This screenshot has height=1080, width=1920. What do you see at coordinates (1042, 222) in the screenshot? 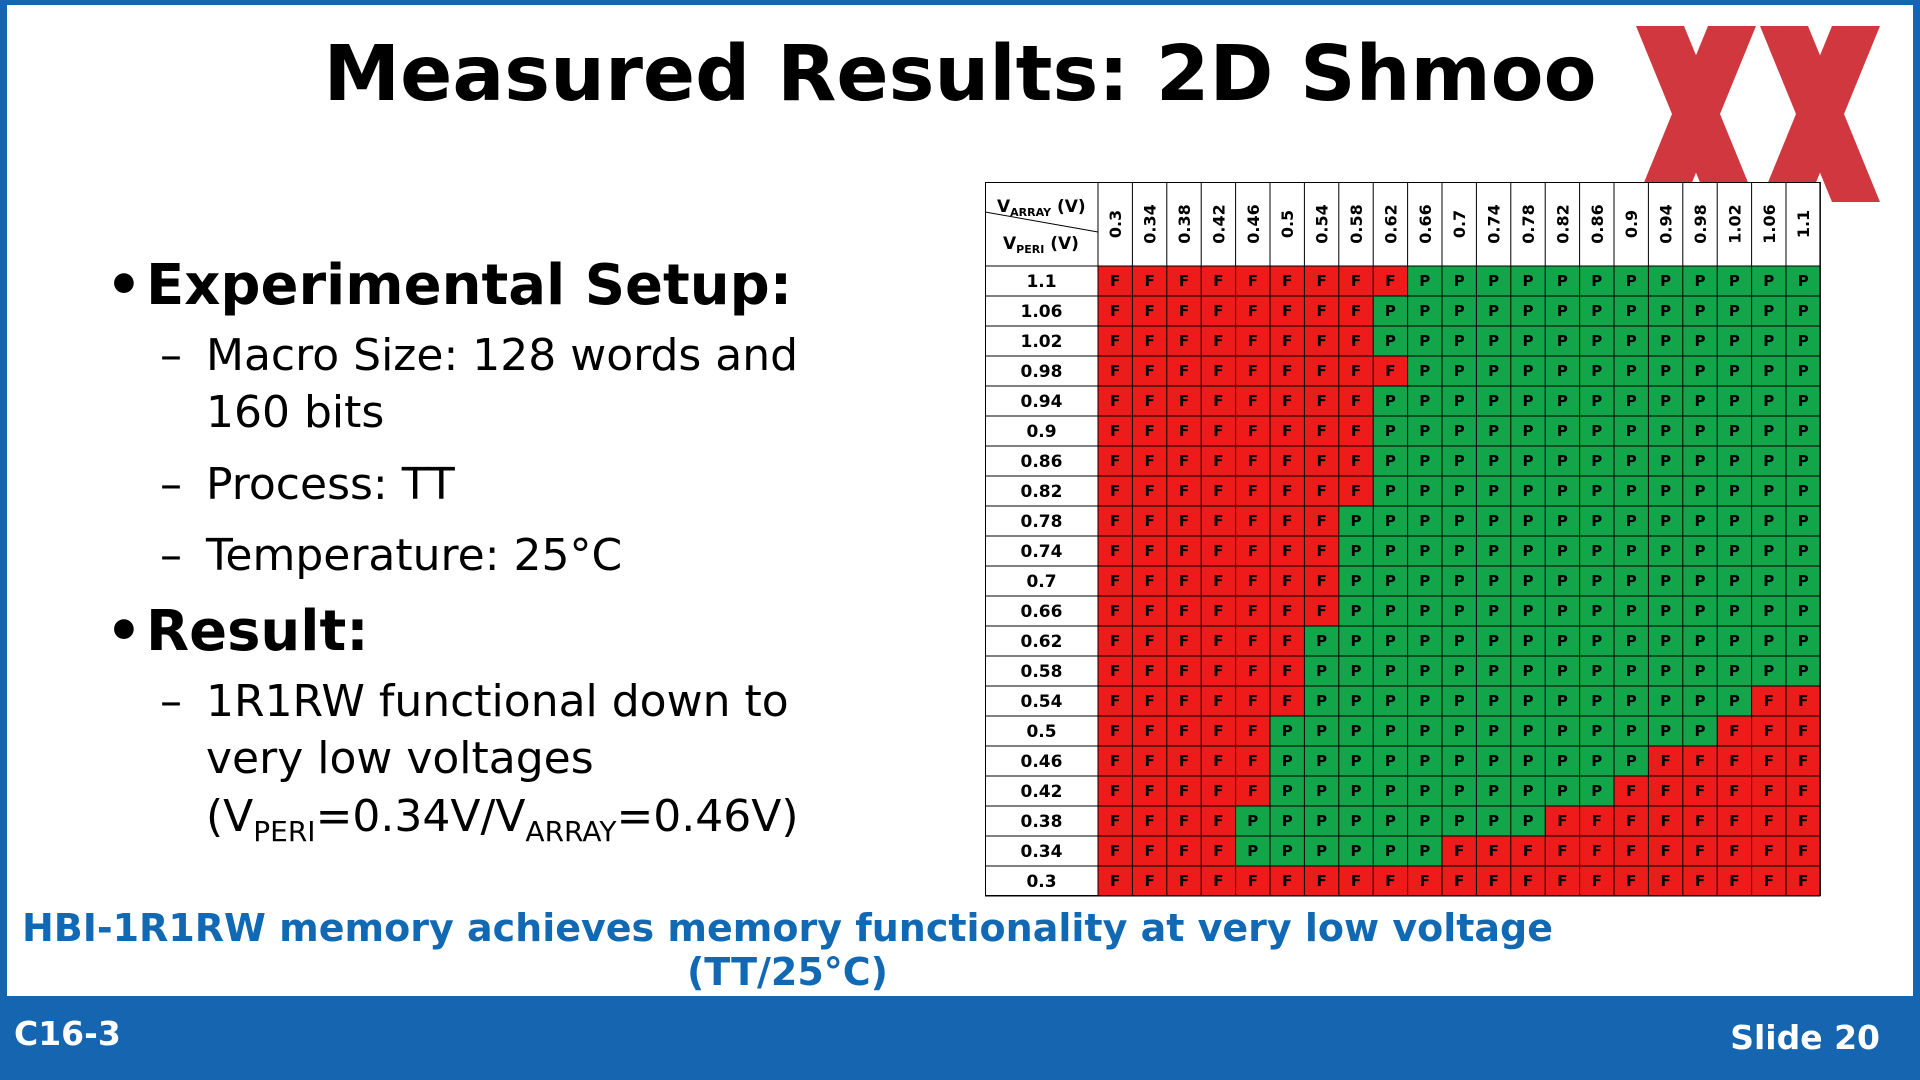
I see `shmoo-corner-diagonal` at bounding box center [1042, 222].